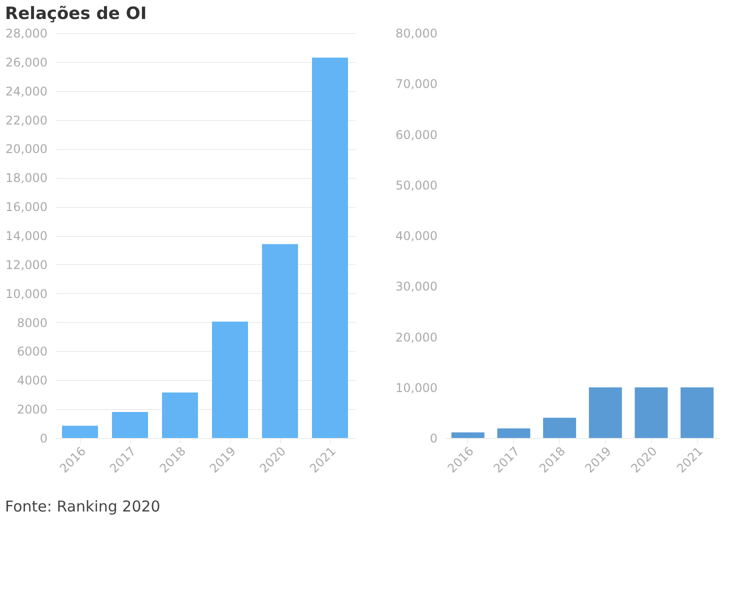 Image resolution: width=756 pixels, height=614 pixels. Describe the element at coordinates (27, 265) in the screenshot. I see `y-tick-label: 12,000` at that location.